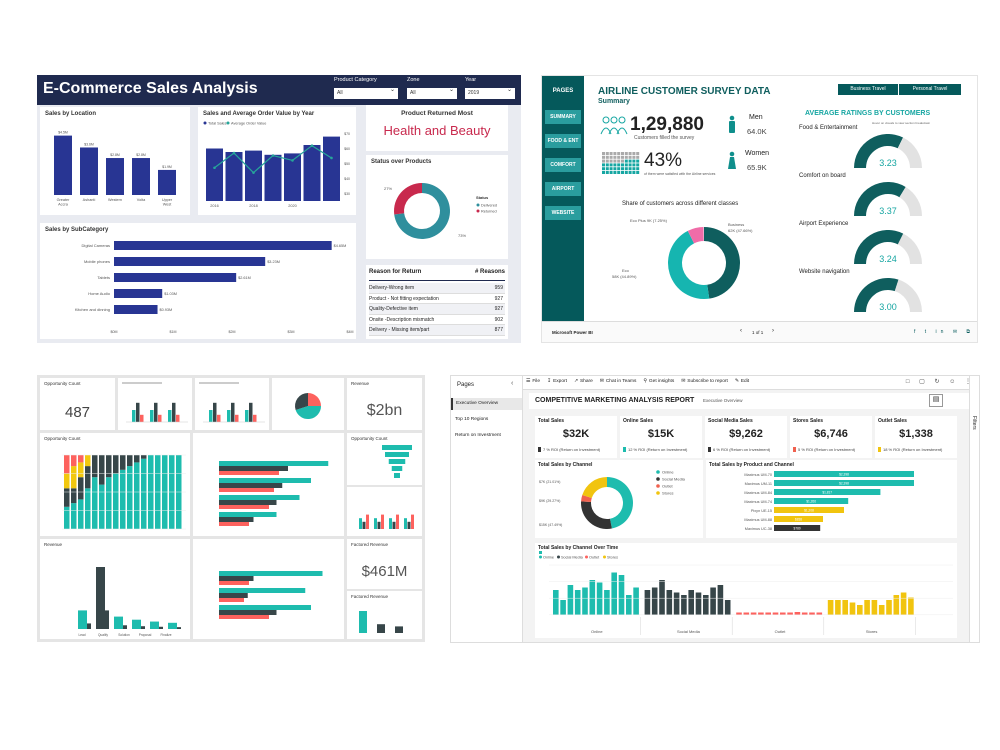  What do you see at coordinates (658, 381) in the screenshot?
I see `toolbar-get-insights: ⚲ Get insights` at bounding box center [658, 381].